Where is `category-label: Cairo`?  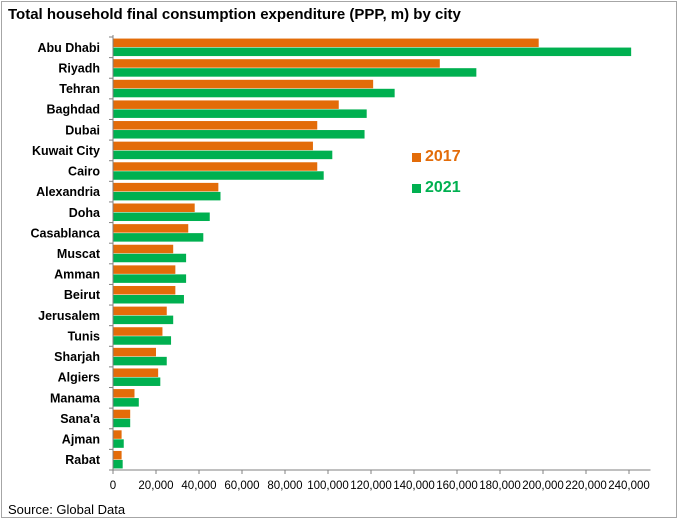
category-label: Cairo is located at coordinates (84, 172).